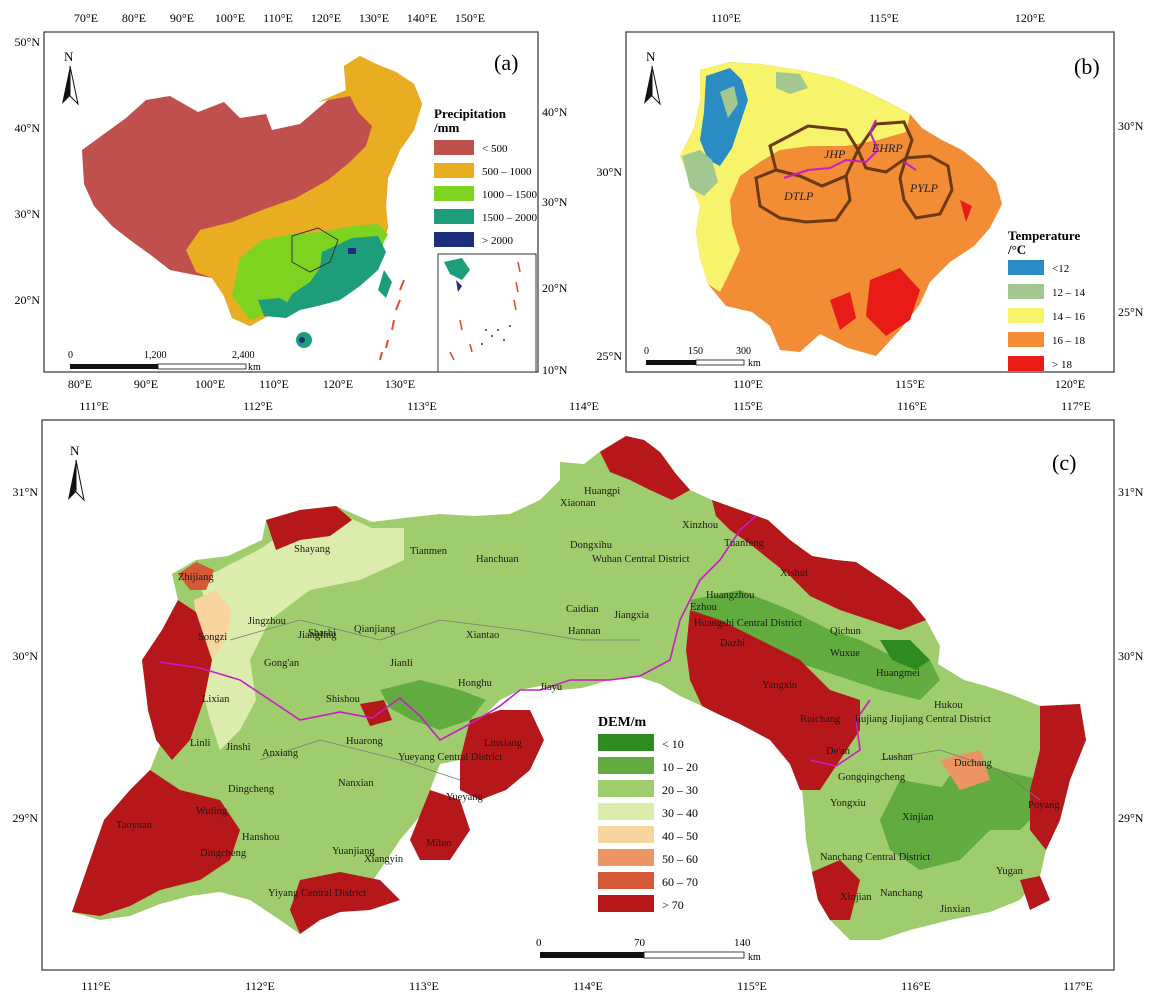  I want to click on china-precipitation-map, so click(252, 208).